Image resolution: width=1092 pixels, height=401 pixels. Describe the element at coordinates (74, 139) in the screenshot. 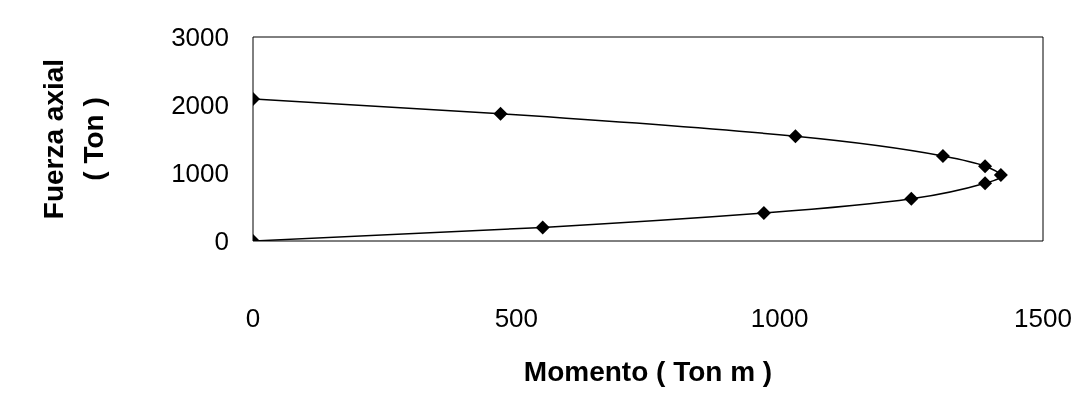

I see `y-axis-title: Fuerza axial ( Ton )` at that location.